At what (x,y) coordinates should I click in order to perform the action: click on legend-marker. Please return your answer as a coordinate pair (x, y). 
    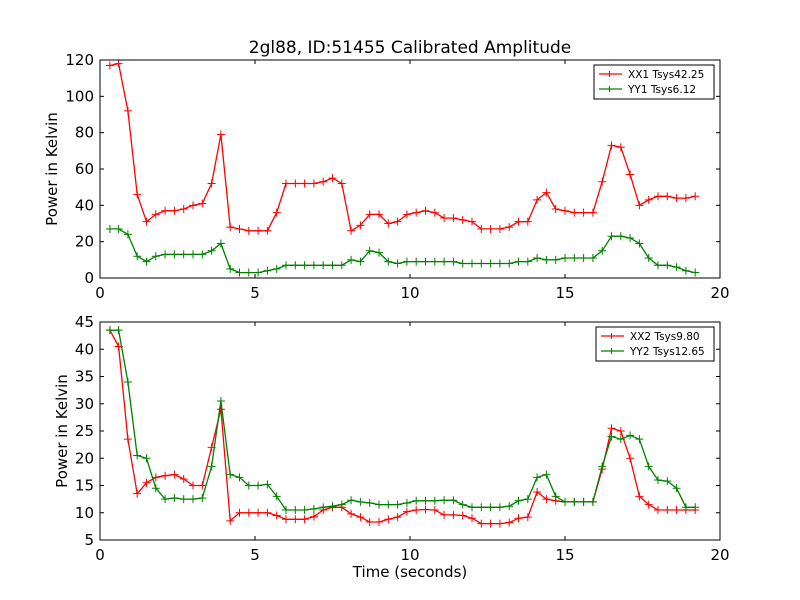
    Looking at the image, I should click on (611, 351).